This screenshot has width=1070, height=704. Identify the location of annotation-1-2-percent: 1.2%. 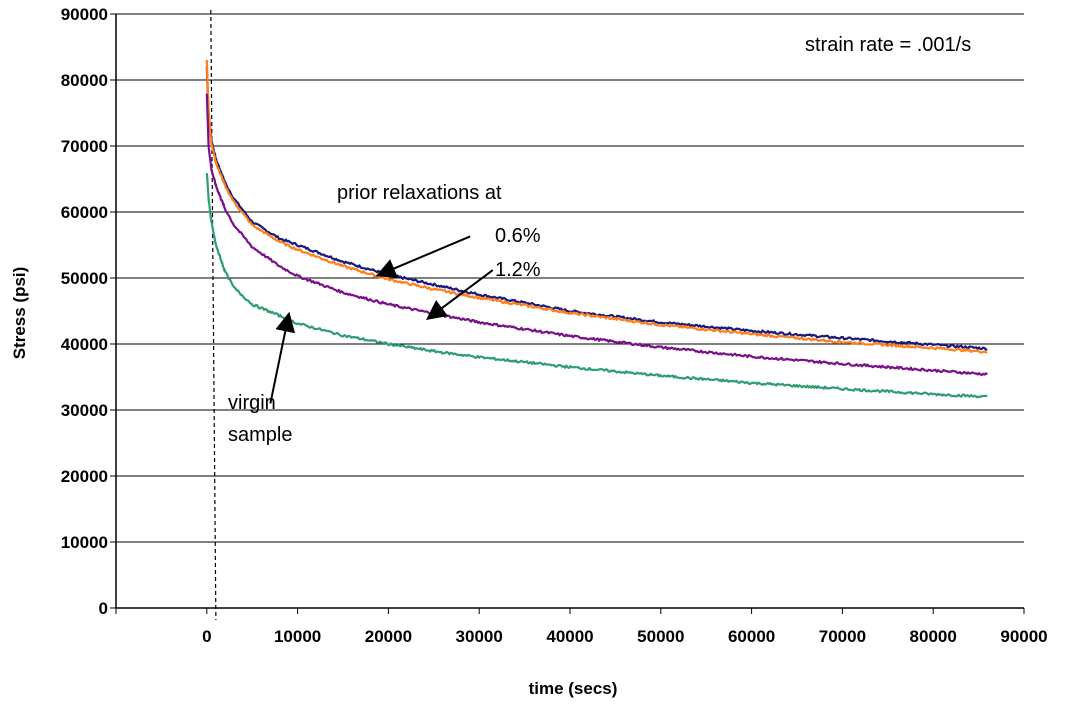
(518, 270).